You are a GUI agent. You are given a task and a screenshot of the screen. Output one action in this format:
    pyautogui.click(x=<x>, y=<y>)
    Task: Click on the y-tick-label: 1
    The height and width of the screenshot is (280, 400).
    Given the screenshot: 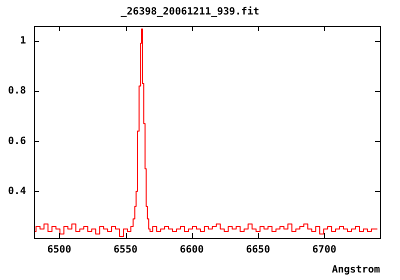 What is the action you would take?
    pyautogui.click(x=23, y=40)
    